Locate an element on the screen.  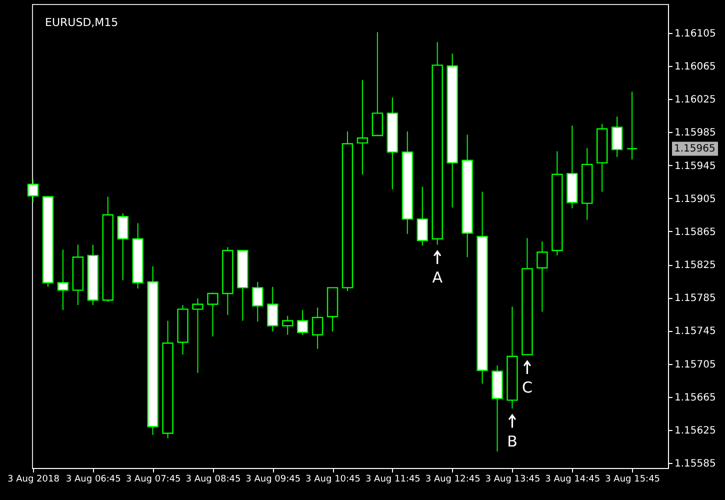
text: EURUSD,M15 is located at coordinates (81, 22).